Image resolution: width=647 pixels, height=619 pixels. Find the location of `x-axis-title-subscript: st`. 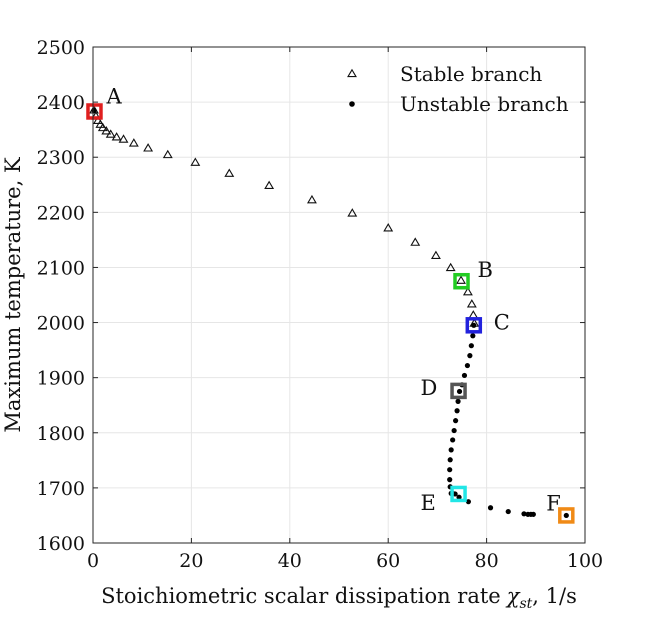

x-axis-title-subscript: st is located at coordinates (525, 604).